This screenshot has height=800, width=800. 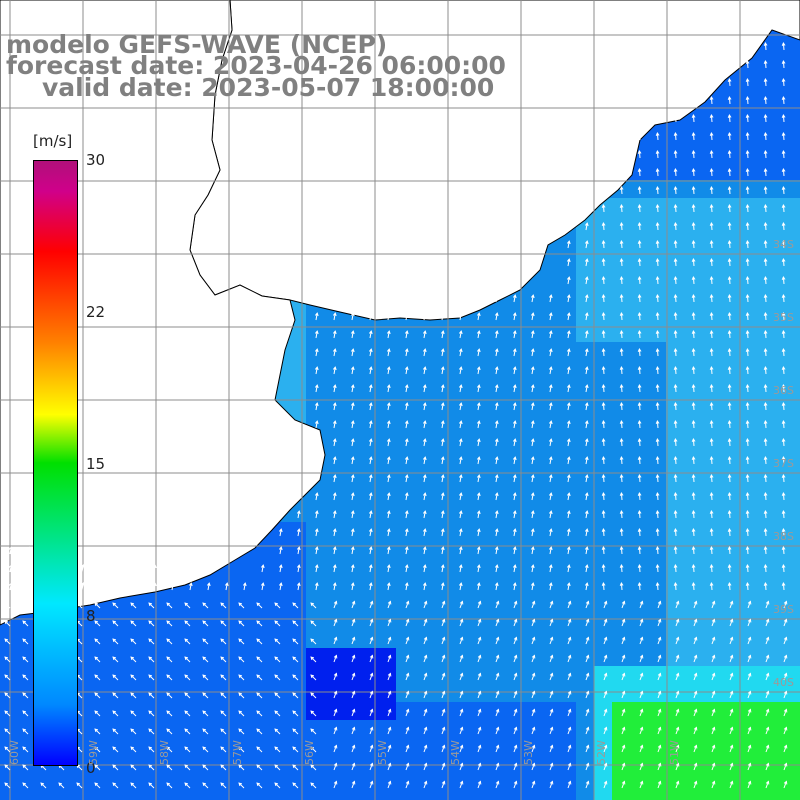 I want to click on lat-label-37s: 37S, so click(x=783, y=463).